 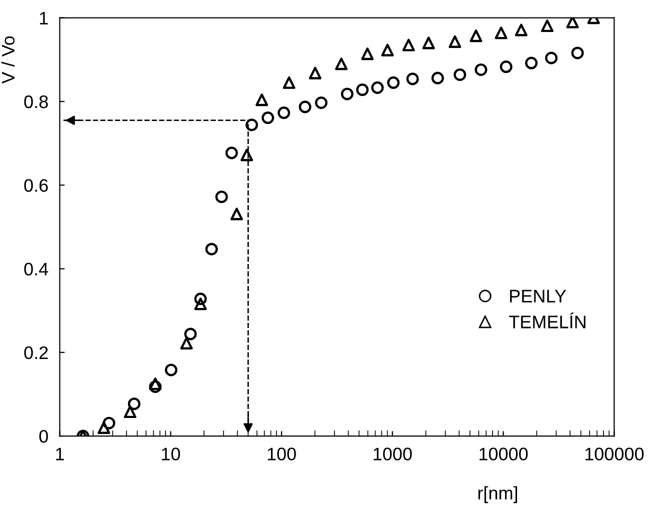 I want to click on y-tick-label: 0.2, so click(x=36, y=353).